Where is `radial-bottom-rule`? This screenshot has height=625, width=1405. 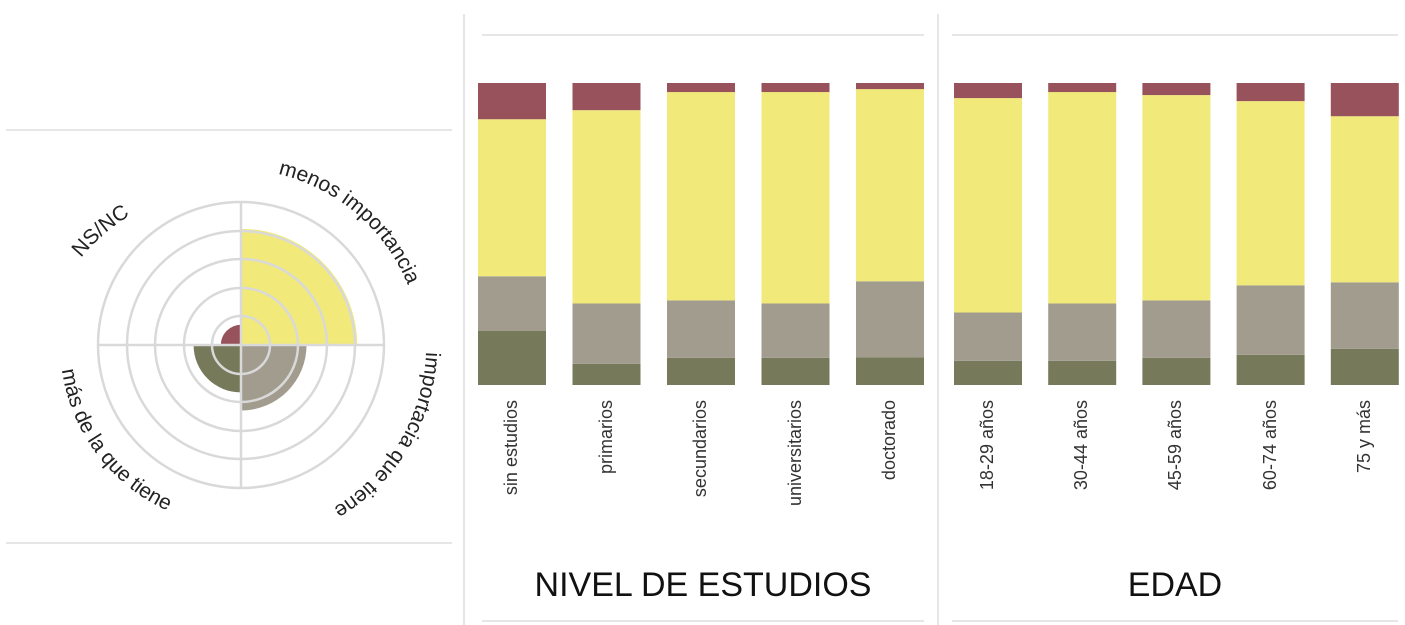 radial-bottom-rule is located at coordinates (229, 543).